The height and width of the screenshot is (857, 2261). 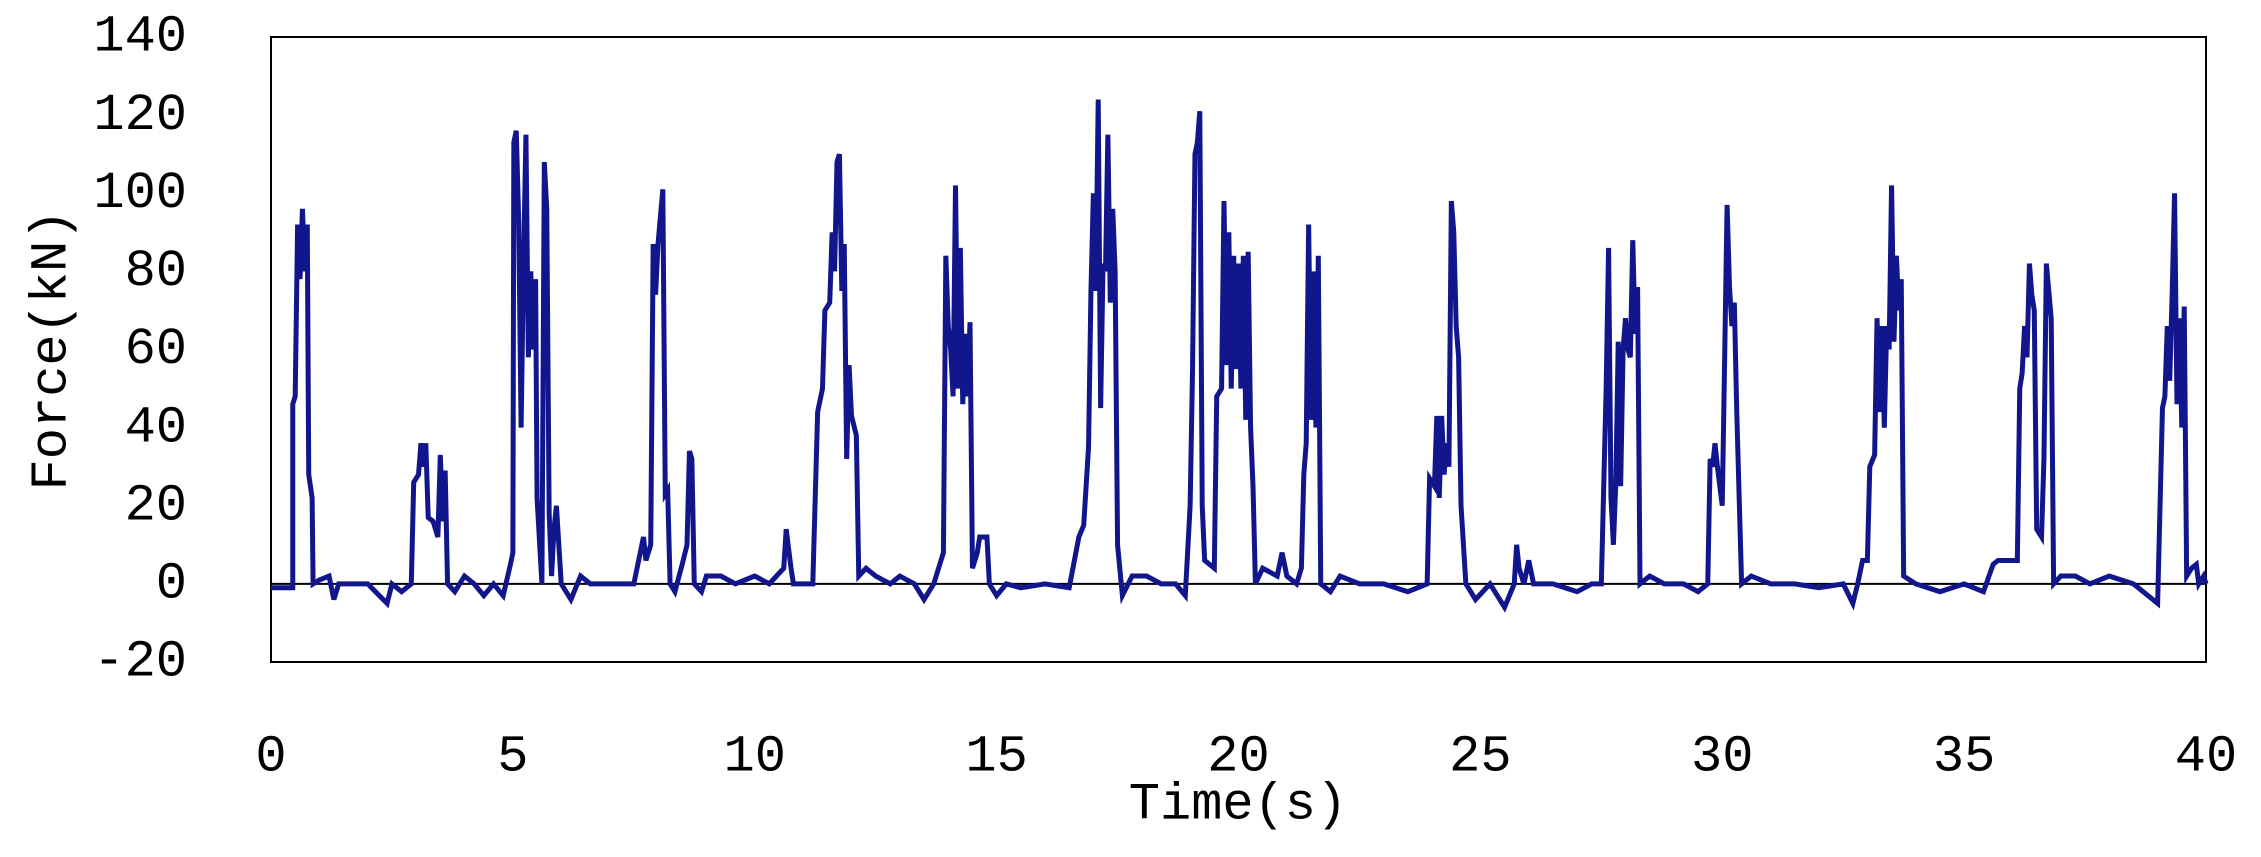 What do you see at coordinates (1238, 757) in the screenshot?
I see `x-tick-label: 20` at bounding box center [1238, 757].